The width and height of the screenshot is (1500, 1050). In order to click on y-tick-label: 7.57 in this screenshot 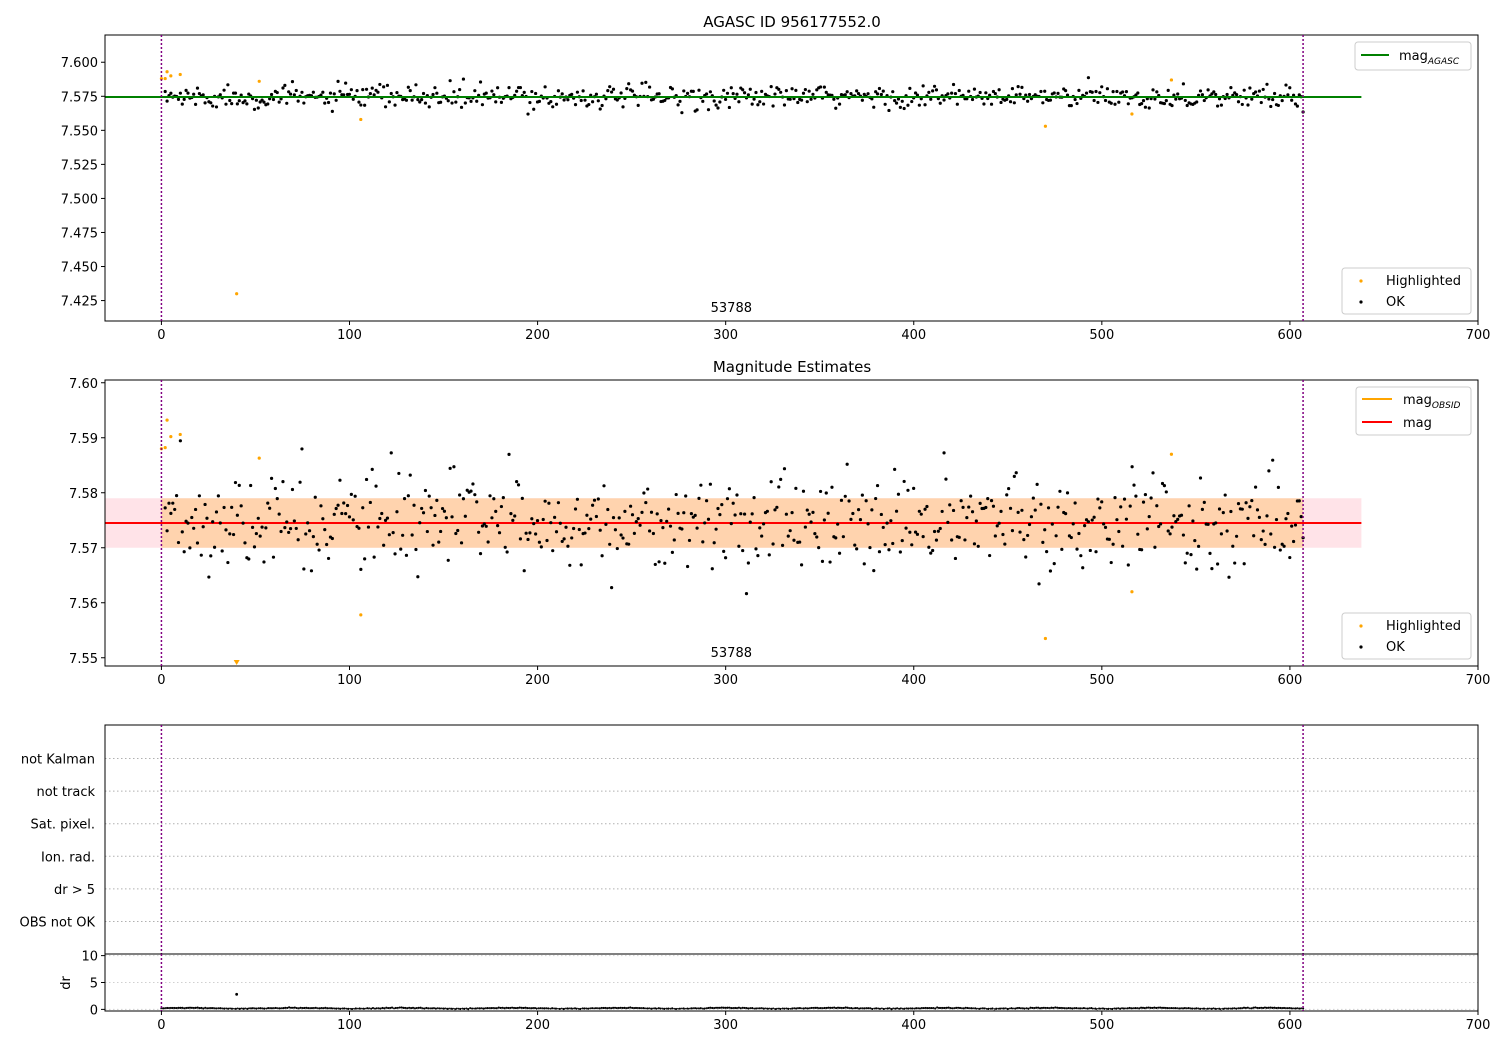, I will do `click(83, 549)`.